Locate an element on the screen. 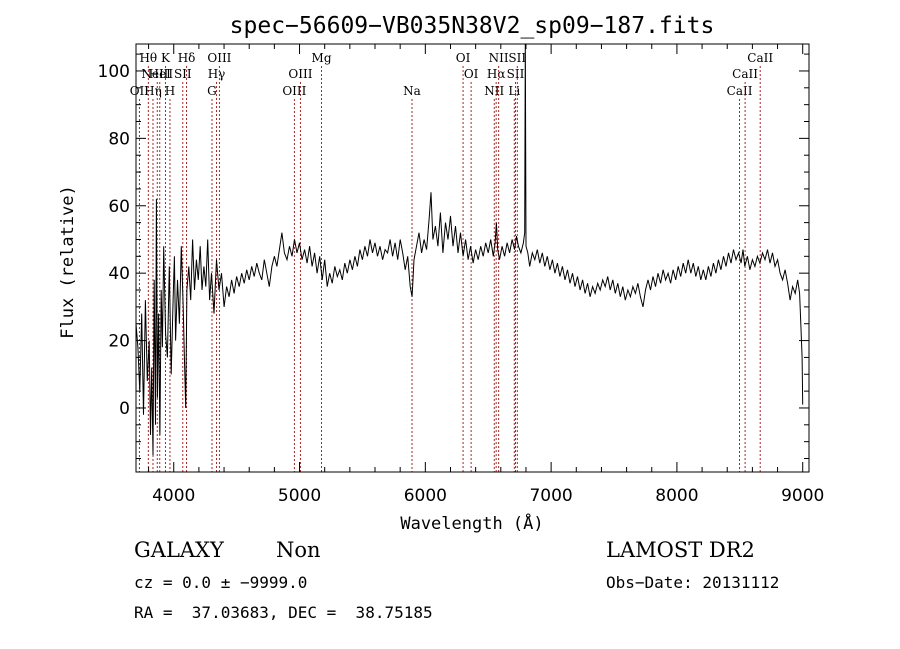 The image size is (900, 649). line-label-22: SII is located at coordinates (516, 74).